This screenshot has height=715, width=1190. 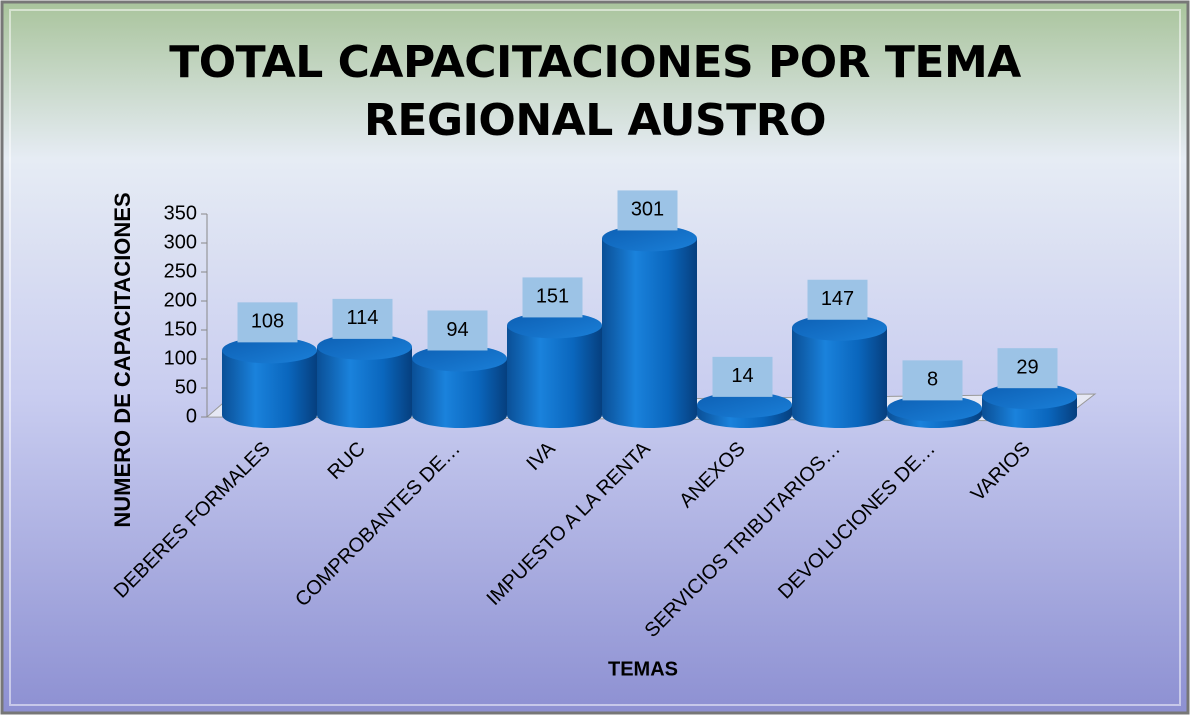 I want to click on y-tick-label: 150, so click(x=180, y=329).